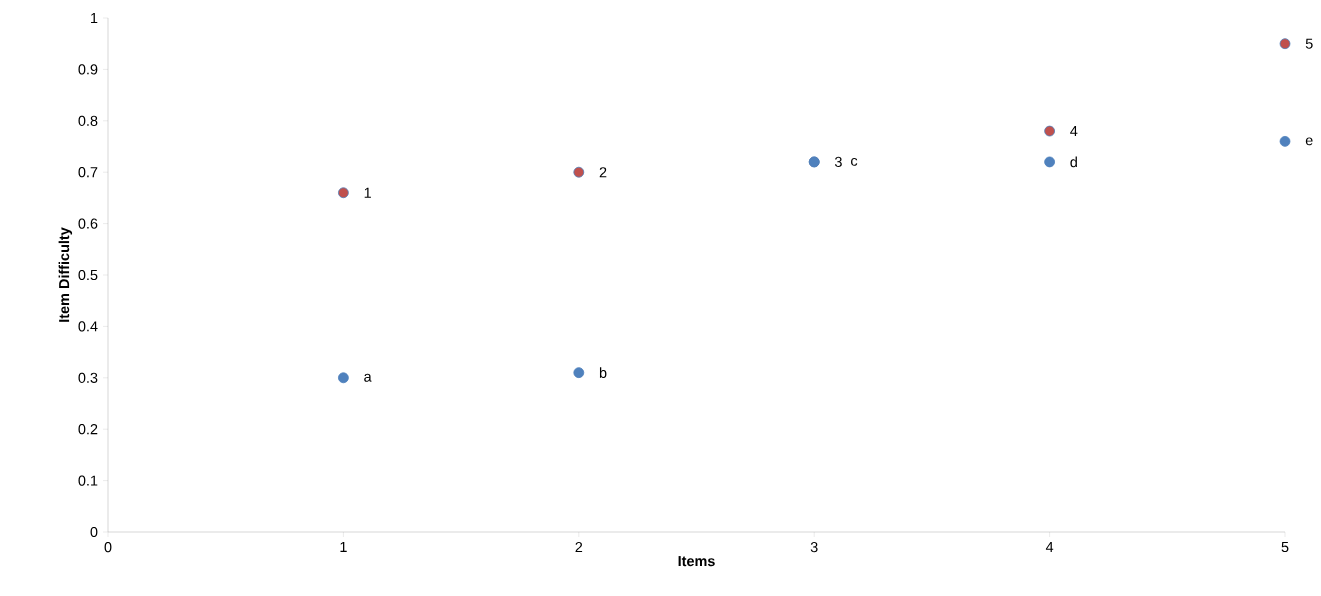  Describe the element at coordinates (1285, 547) in the screenshot. I see `x-tick-label: 5` at that location.